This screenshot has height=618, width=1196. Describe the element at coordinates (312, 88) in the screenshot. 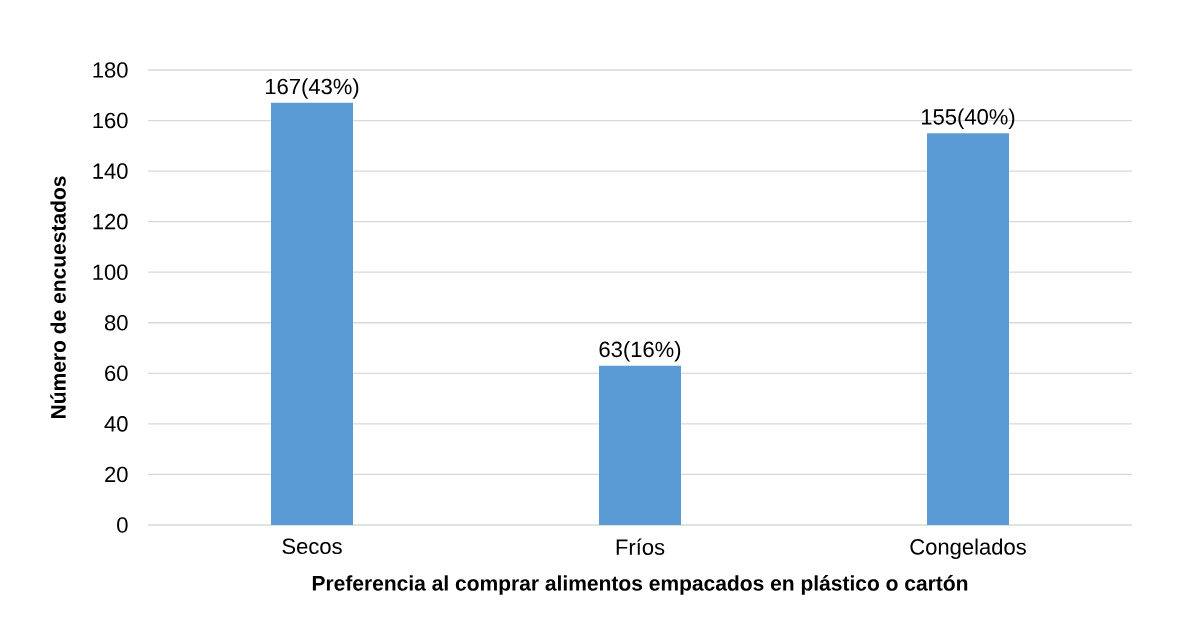

I see `data-label: 167(43%)` at that location.